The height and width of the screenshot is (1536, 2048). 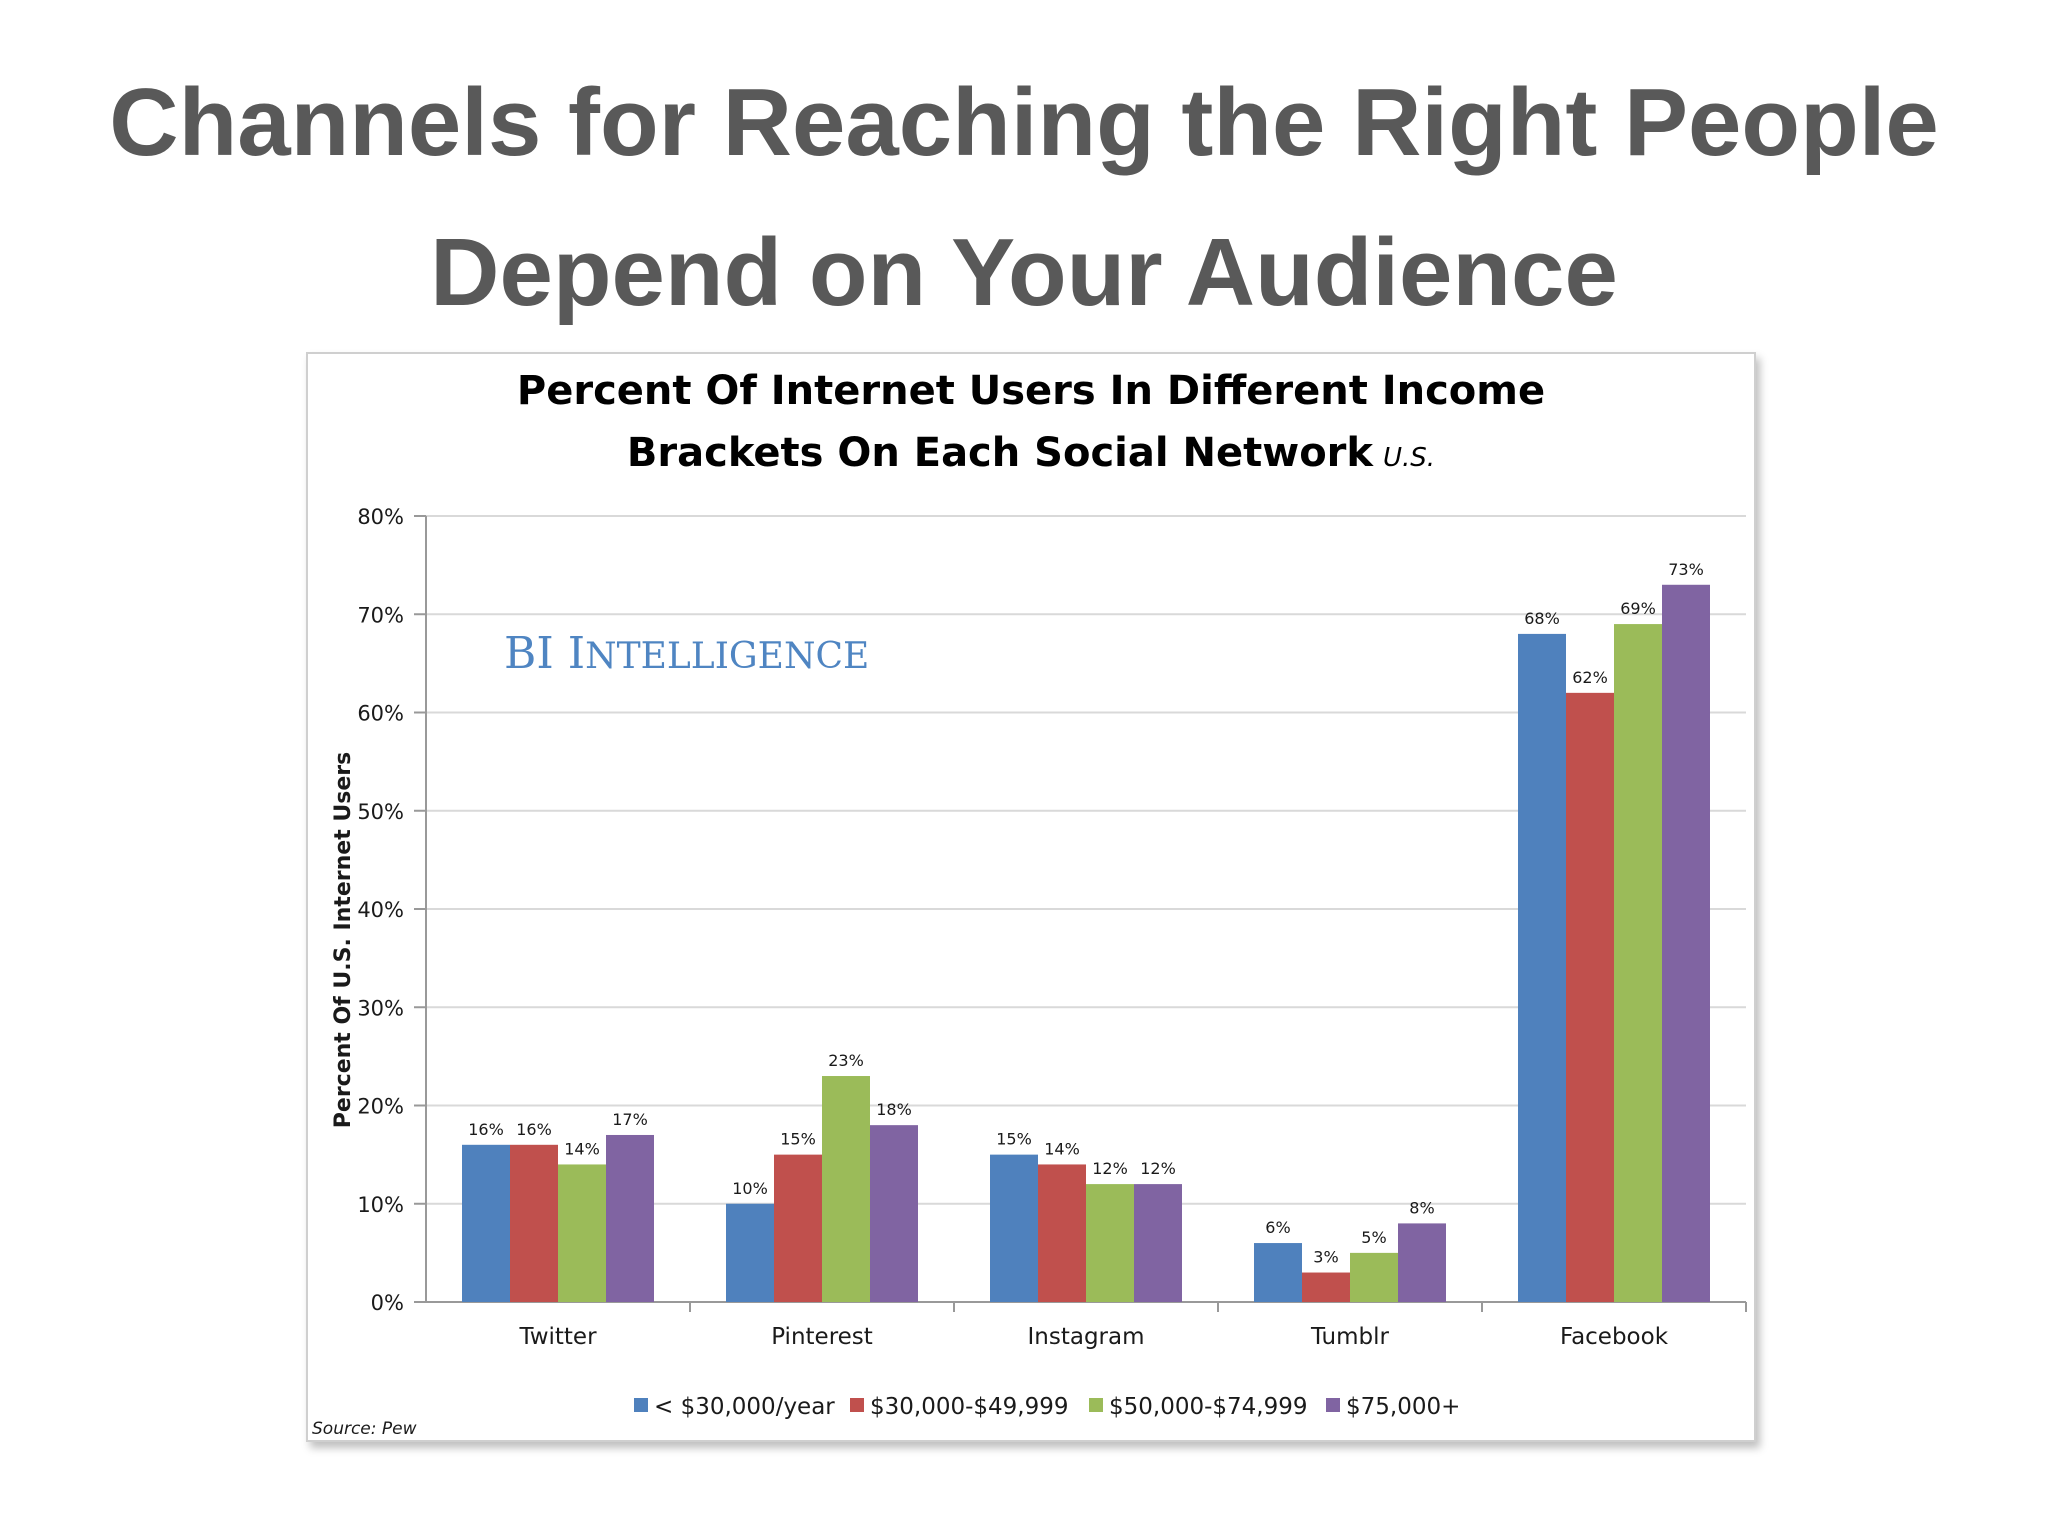 I want to click on data-label: 68%, so click(x=1542, y=618).